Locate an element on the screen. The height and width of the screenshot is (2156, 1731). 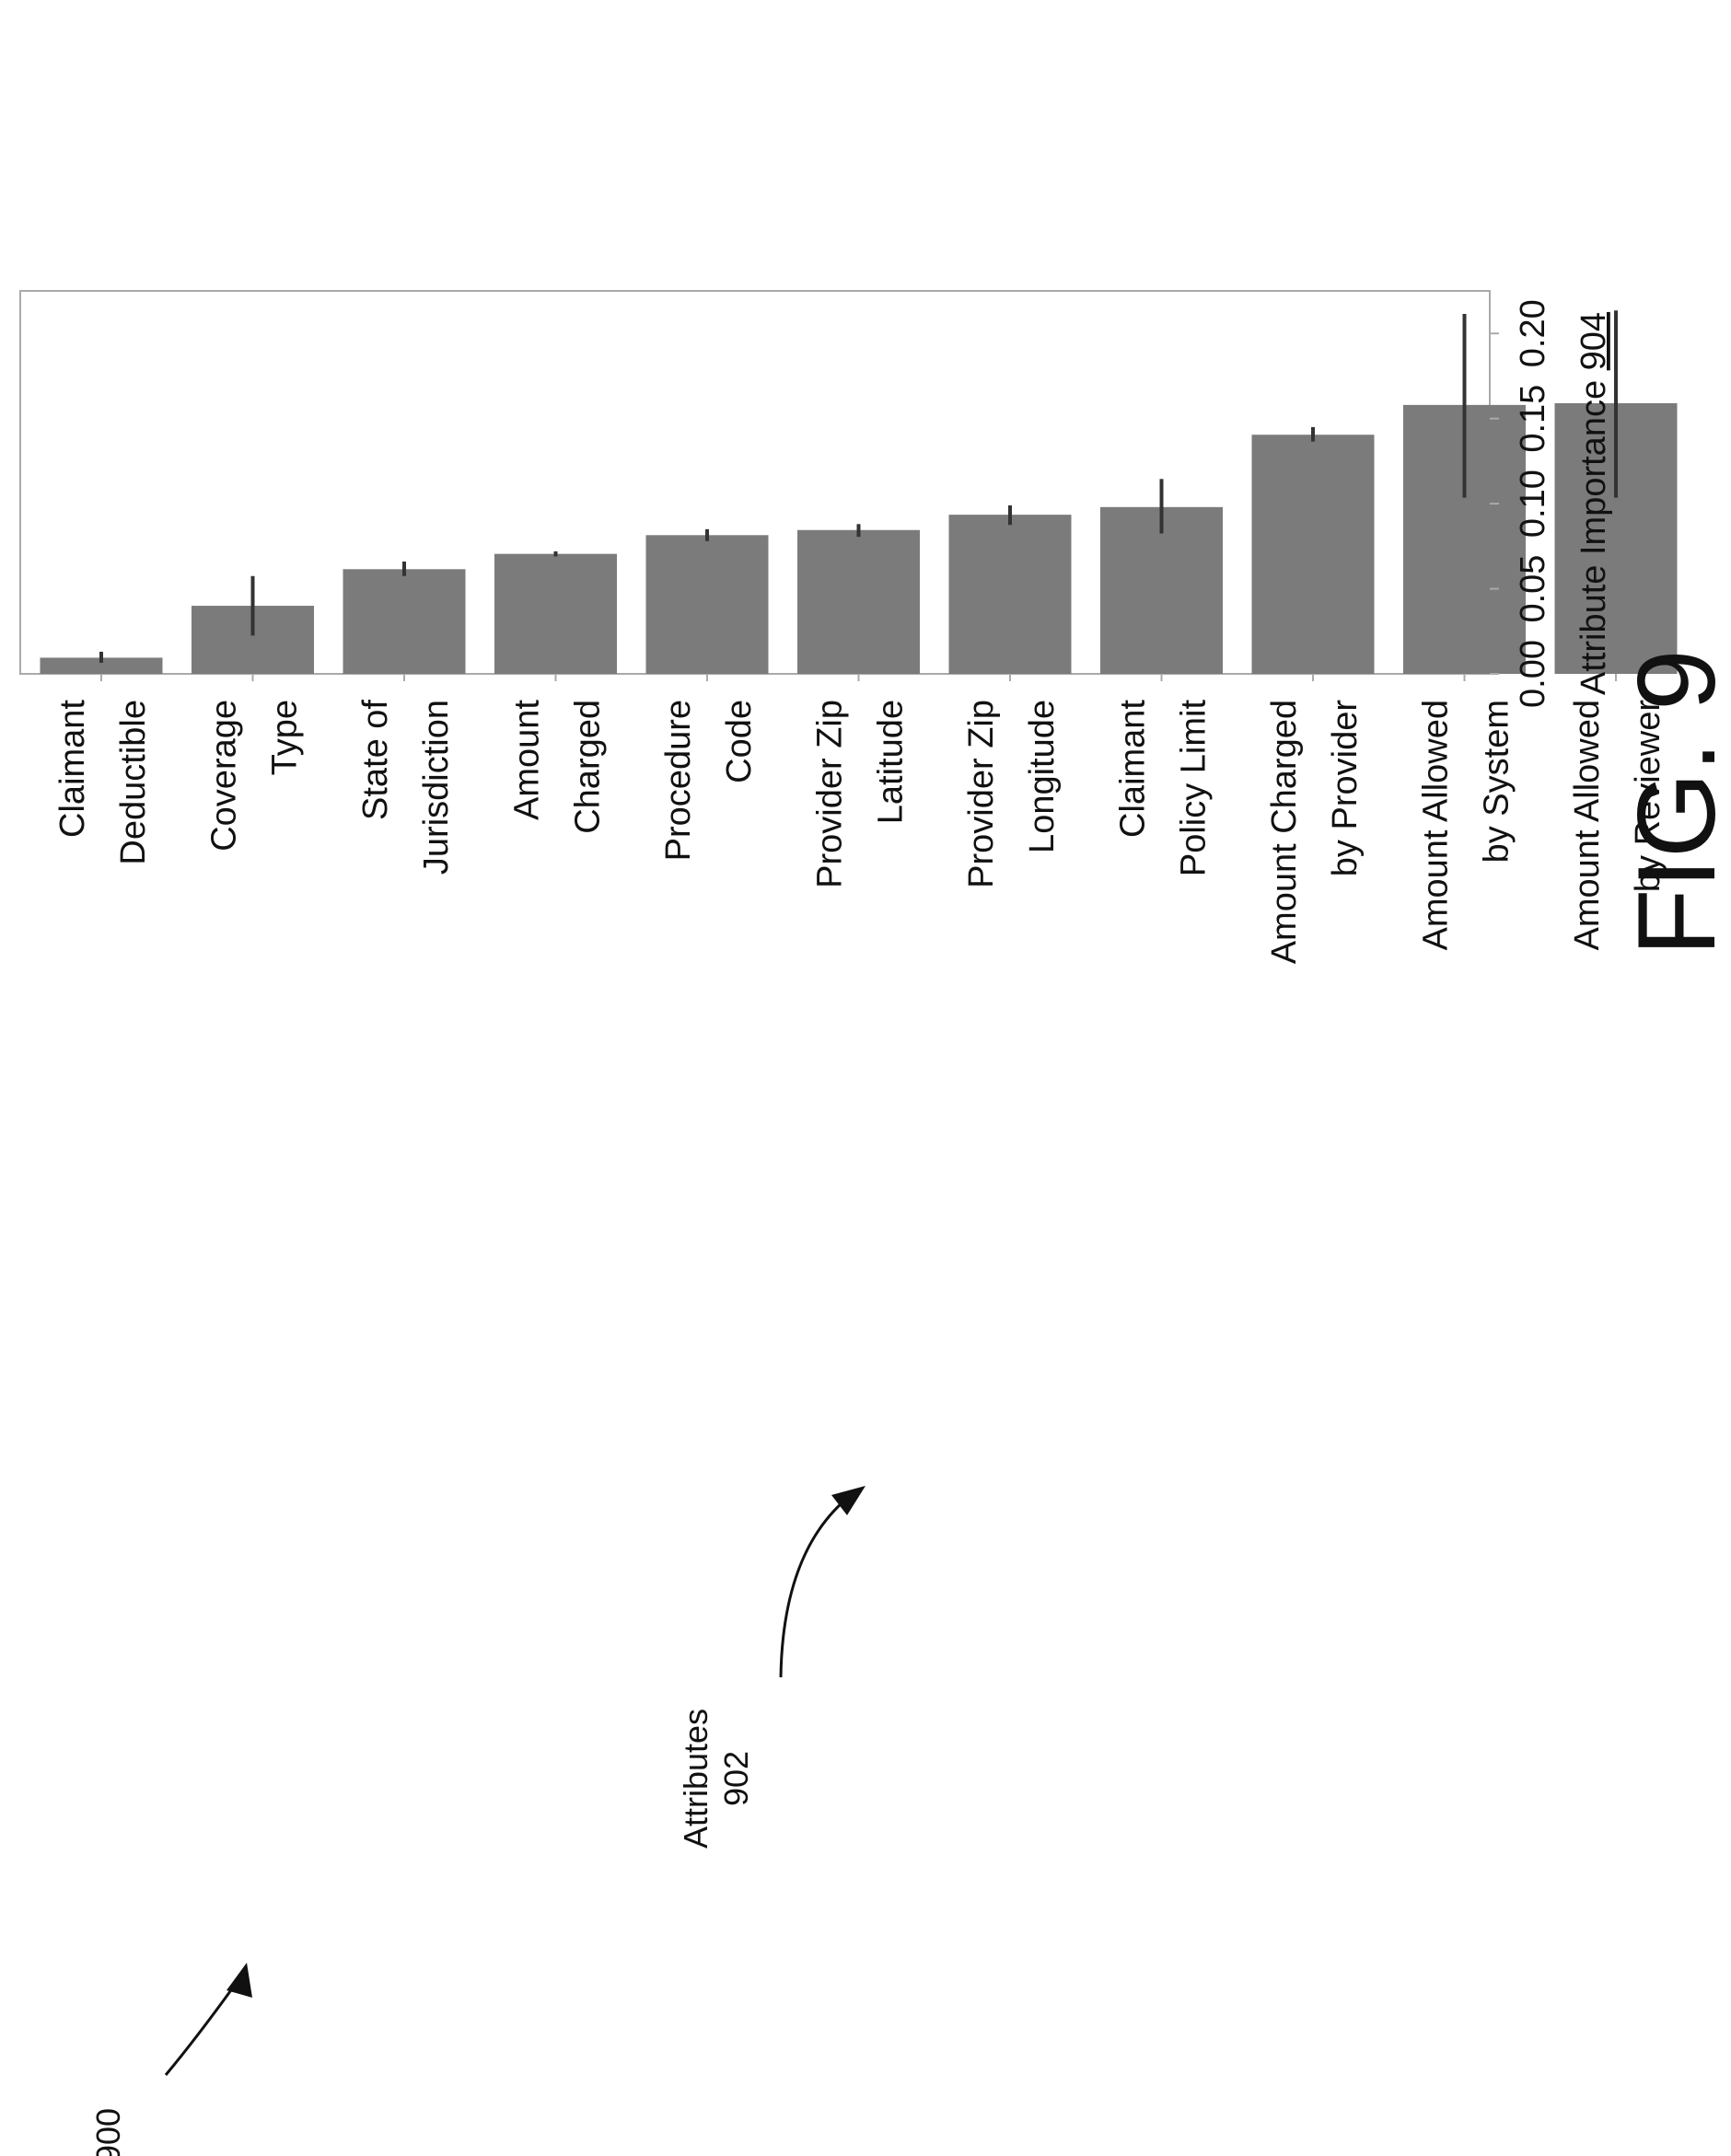
category-label: Claimant Deductible is located at coordinates (103, 782).